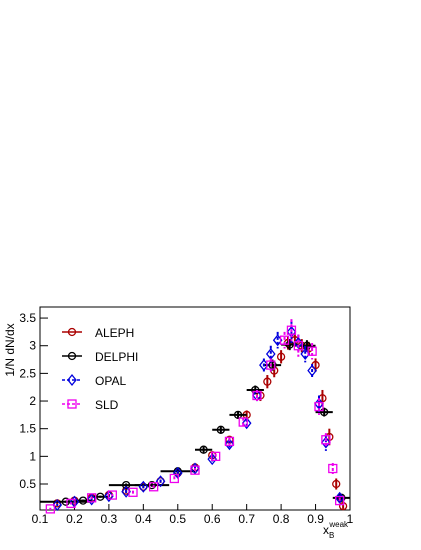  What do you see at coordinates (315, 519) in the screenshot?
I see `x-tick-label: 0.9` at bounding box center [315, 519].